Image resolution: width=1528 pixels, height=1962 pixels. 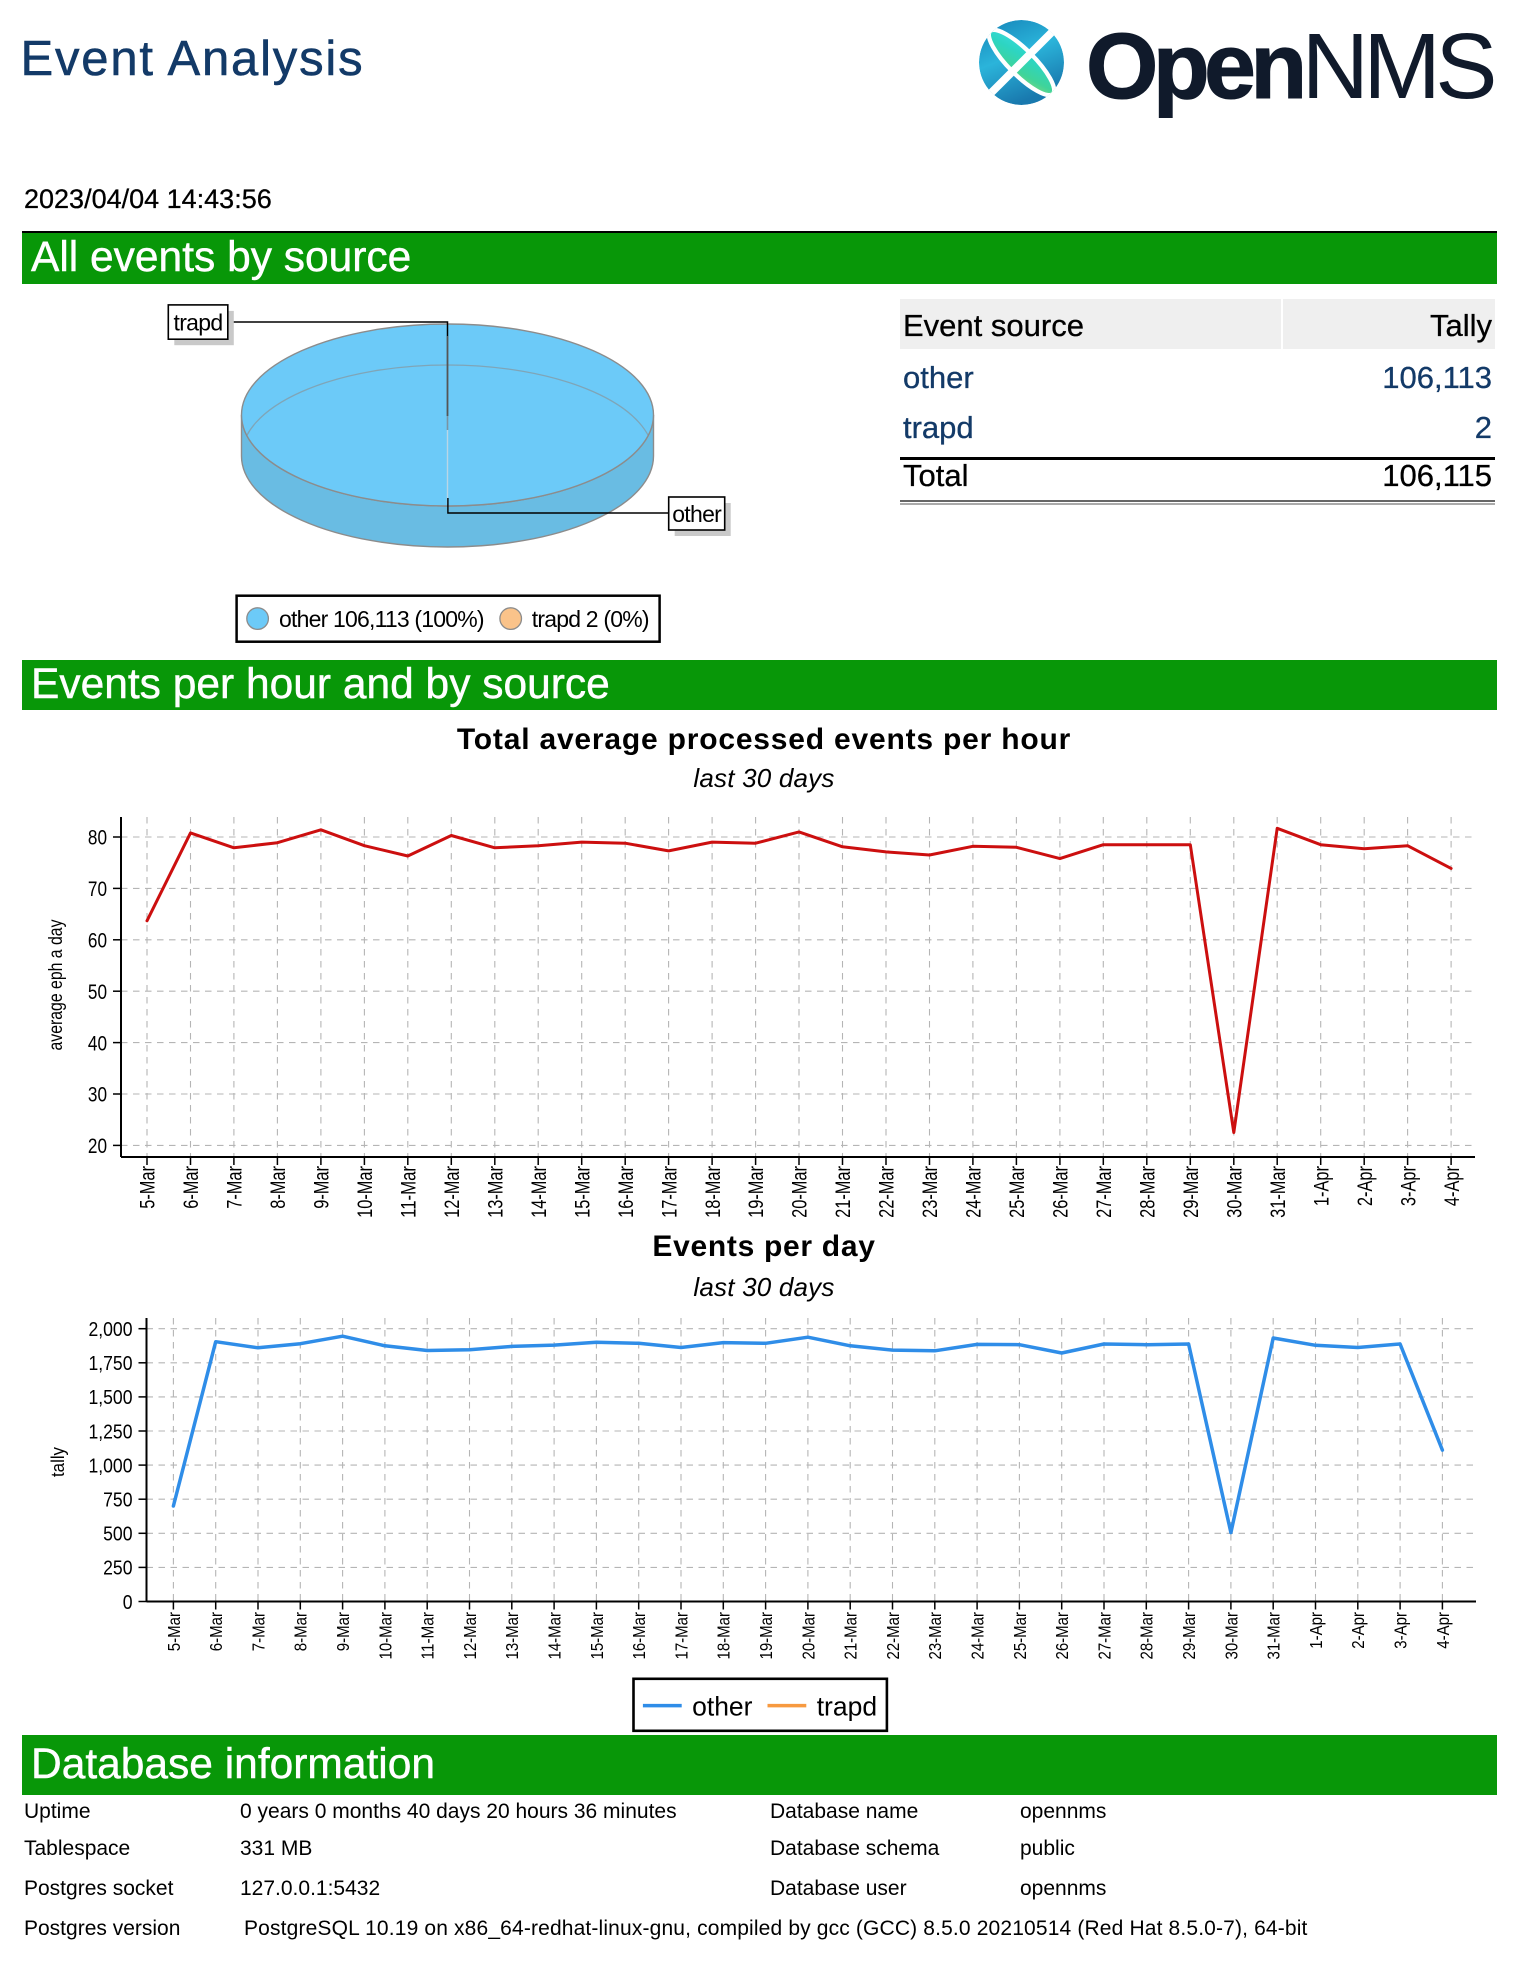 I want to click on svg-text: 1,500, so click(x=111, y=1398).